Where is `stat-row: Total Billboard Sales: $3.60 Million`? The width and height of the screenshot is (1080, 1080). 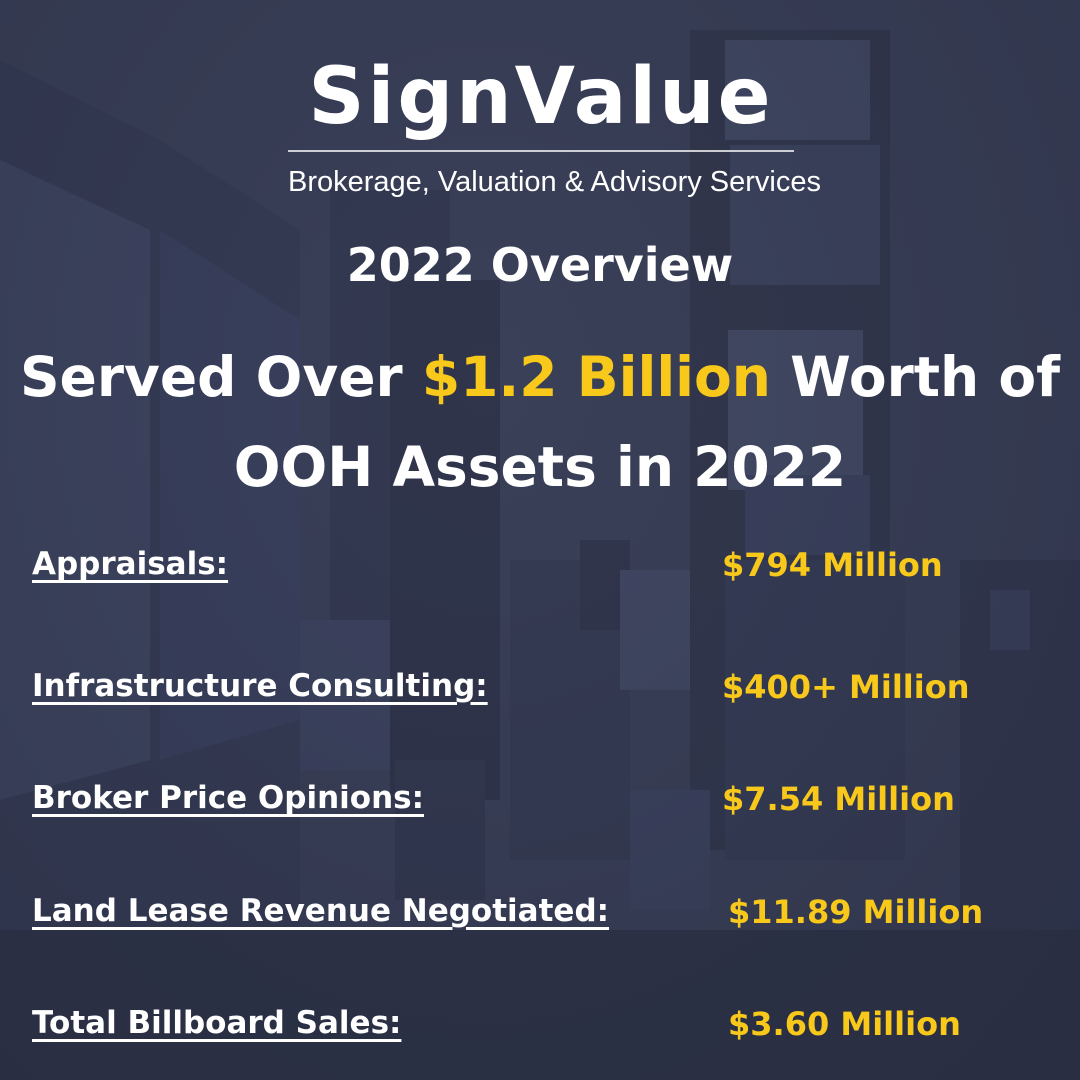 stat-row: Total Billboard Sales: $3.60 Million is located at coordinates (540, 1030).